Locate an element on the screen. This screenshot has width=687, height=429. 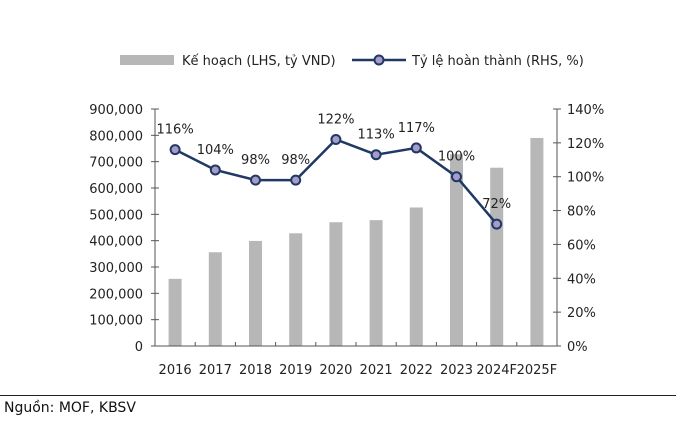
marker-2018 is located at coordinates (255, 180).